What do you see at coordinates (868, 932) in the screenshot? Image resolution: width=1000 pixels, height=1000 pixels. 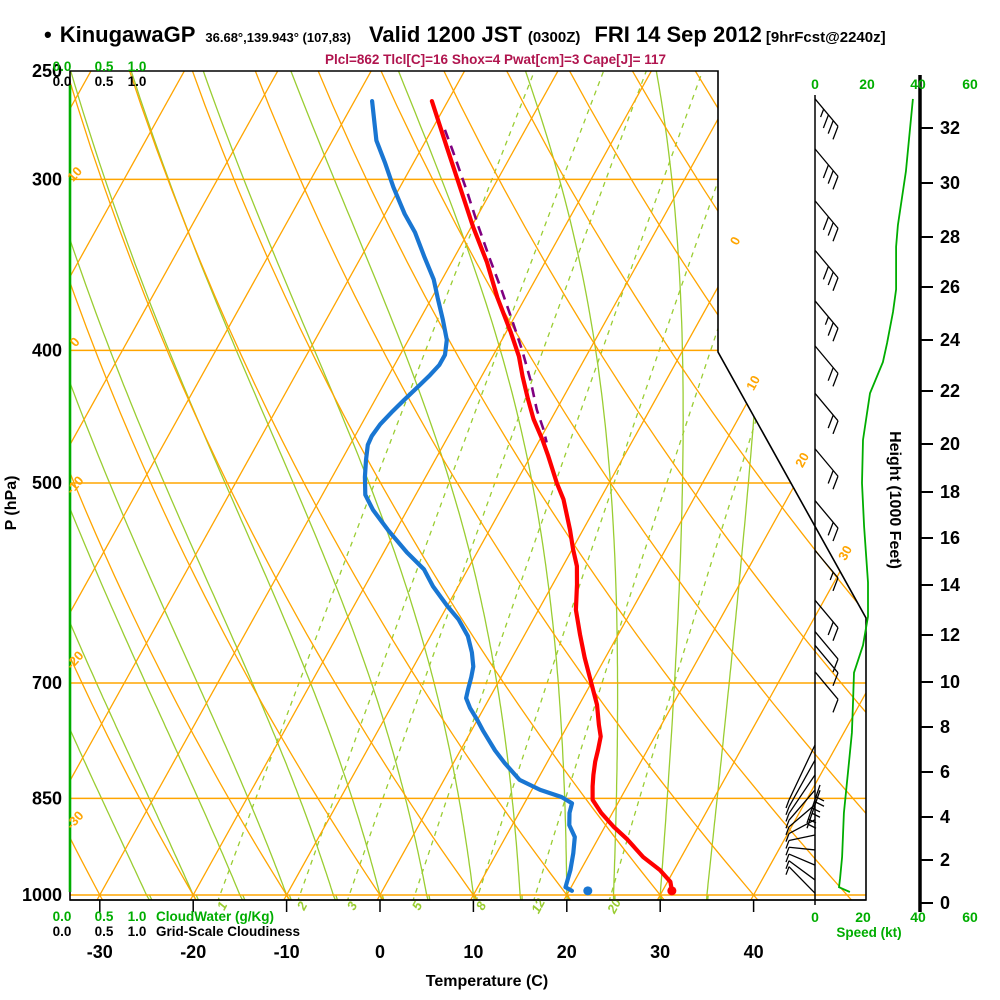 I see `speed-axis-title: Speed (kt)` at bounding box center [868, 932].